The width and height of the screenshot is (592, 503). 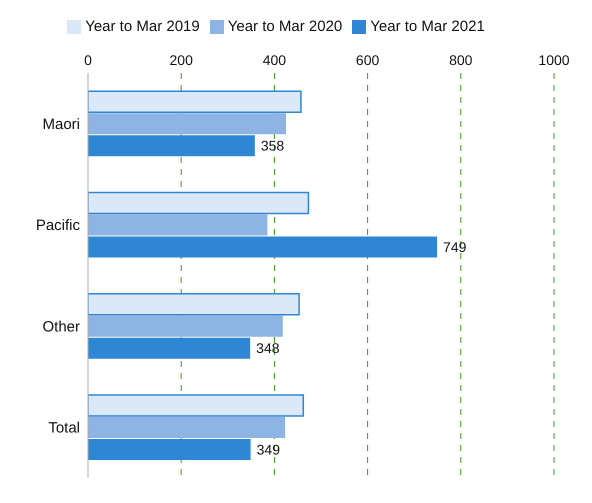 What do you see at coordinates (455, 246) in the screenshot?
I see `data-label: 749` at bounding box center [455, 246].